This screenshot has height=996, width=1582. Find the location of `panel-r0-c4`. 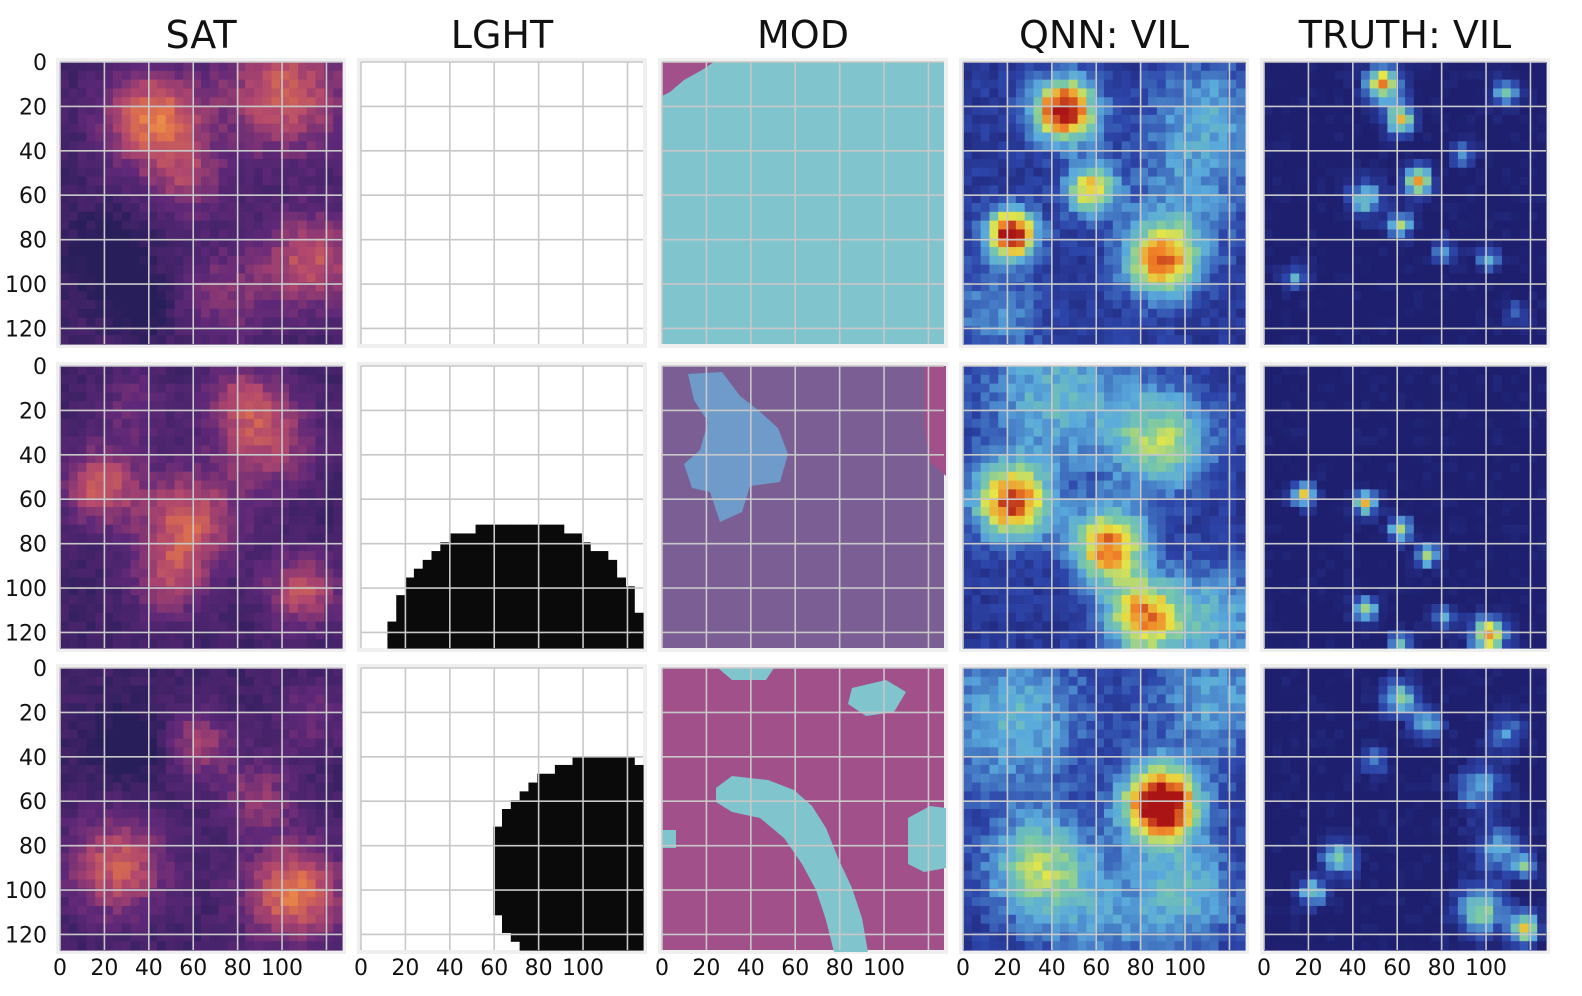

panel-r0-c4 is located at coordinates (1405, 203).